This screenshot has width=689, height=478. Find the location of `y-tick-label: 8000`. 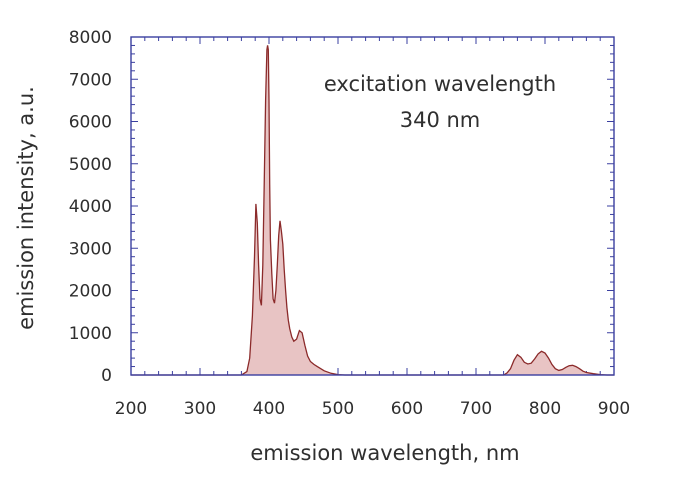

y-tick-label: 8000 is located at coordinates (90, 38).